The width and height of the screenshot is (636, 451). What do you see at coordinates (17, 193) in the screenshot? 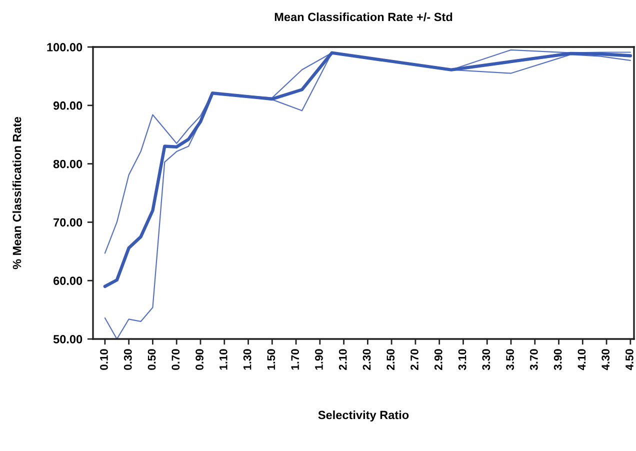
I see `y-axis-title: % Mean Classification Rate` at bounding box center [17, 193].